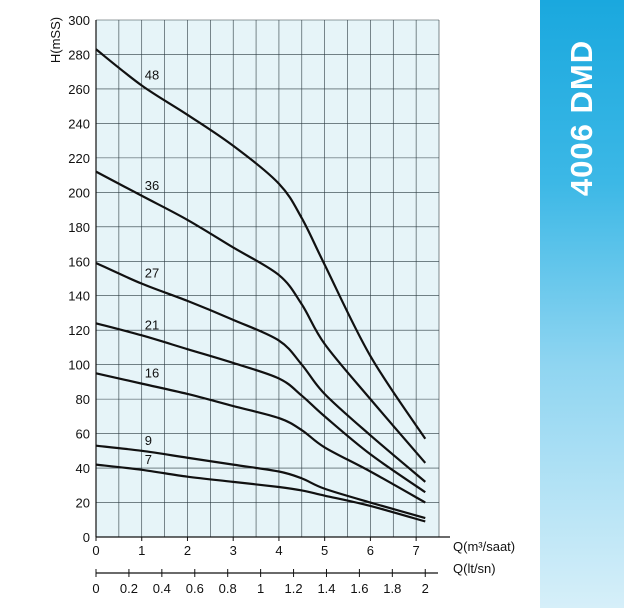 This screenshot has height=608, width=624. I want to click on series-label-16: 16, so click(152, 373).